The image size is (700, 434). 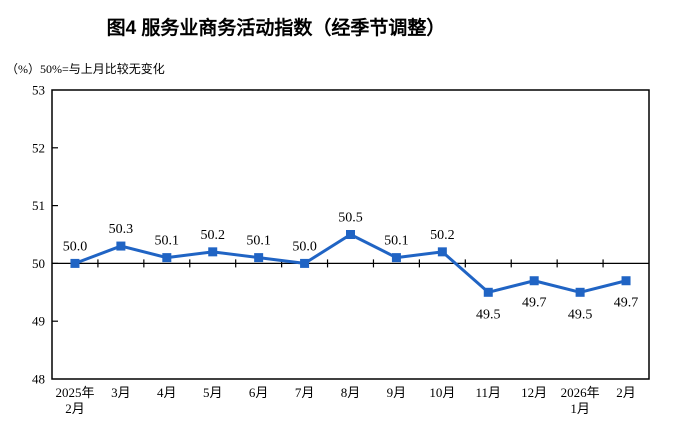 What do you see at coordinates (38, 90) in the screenshot?
I see `y-axis-label: 53` at bounding box center [38, 90].